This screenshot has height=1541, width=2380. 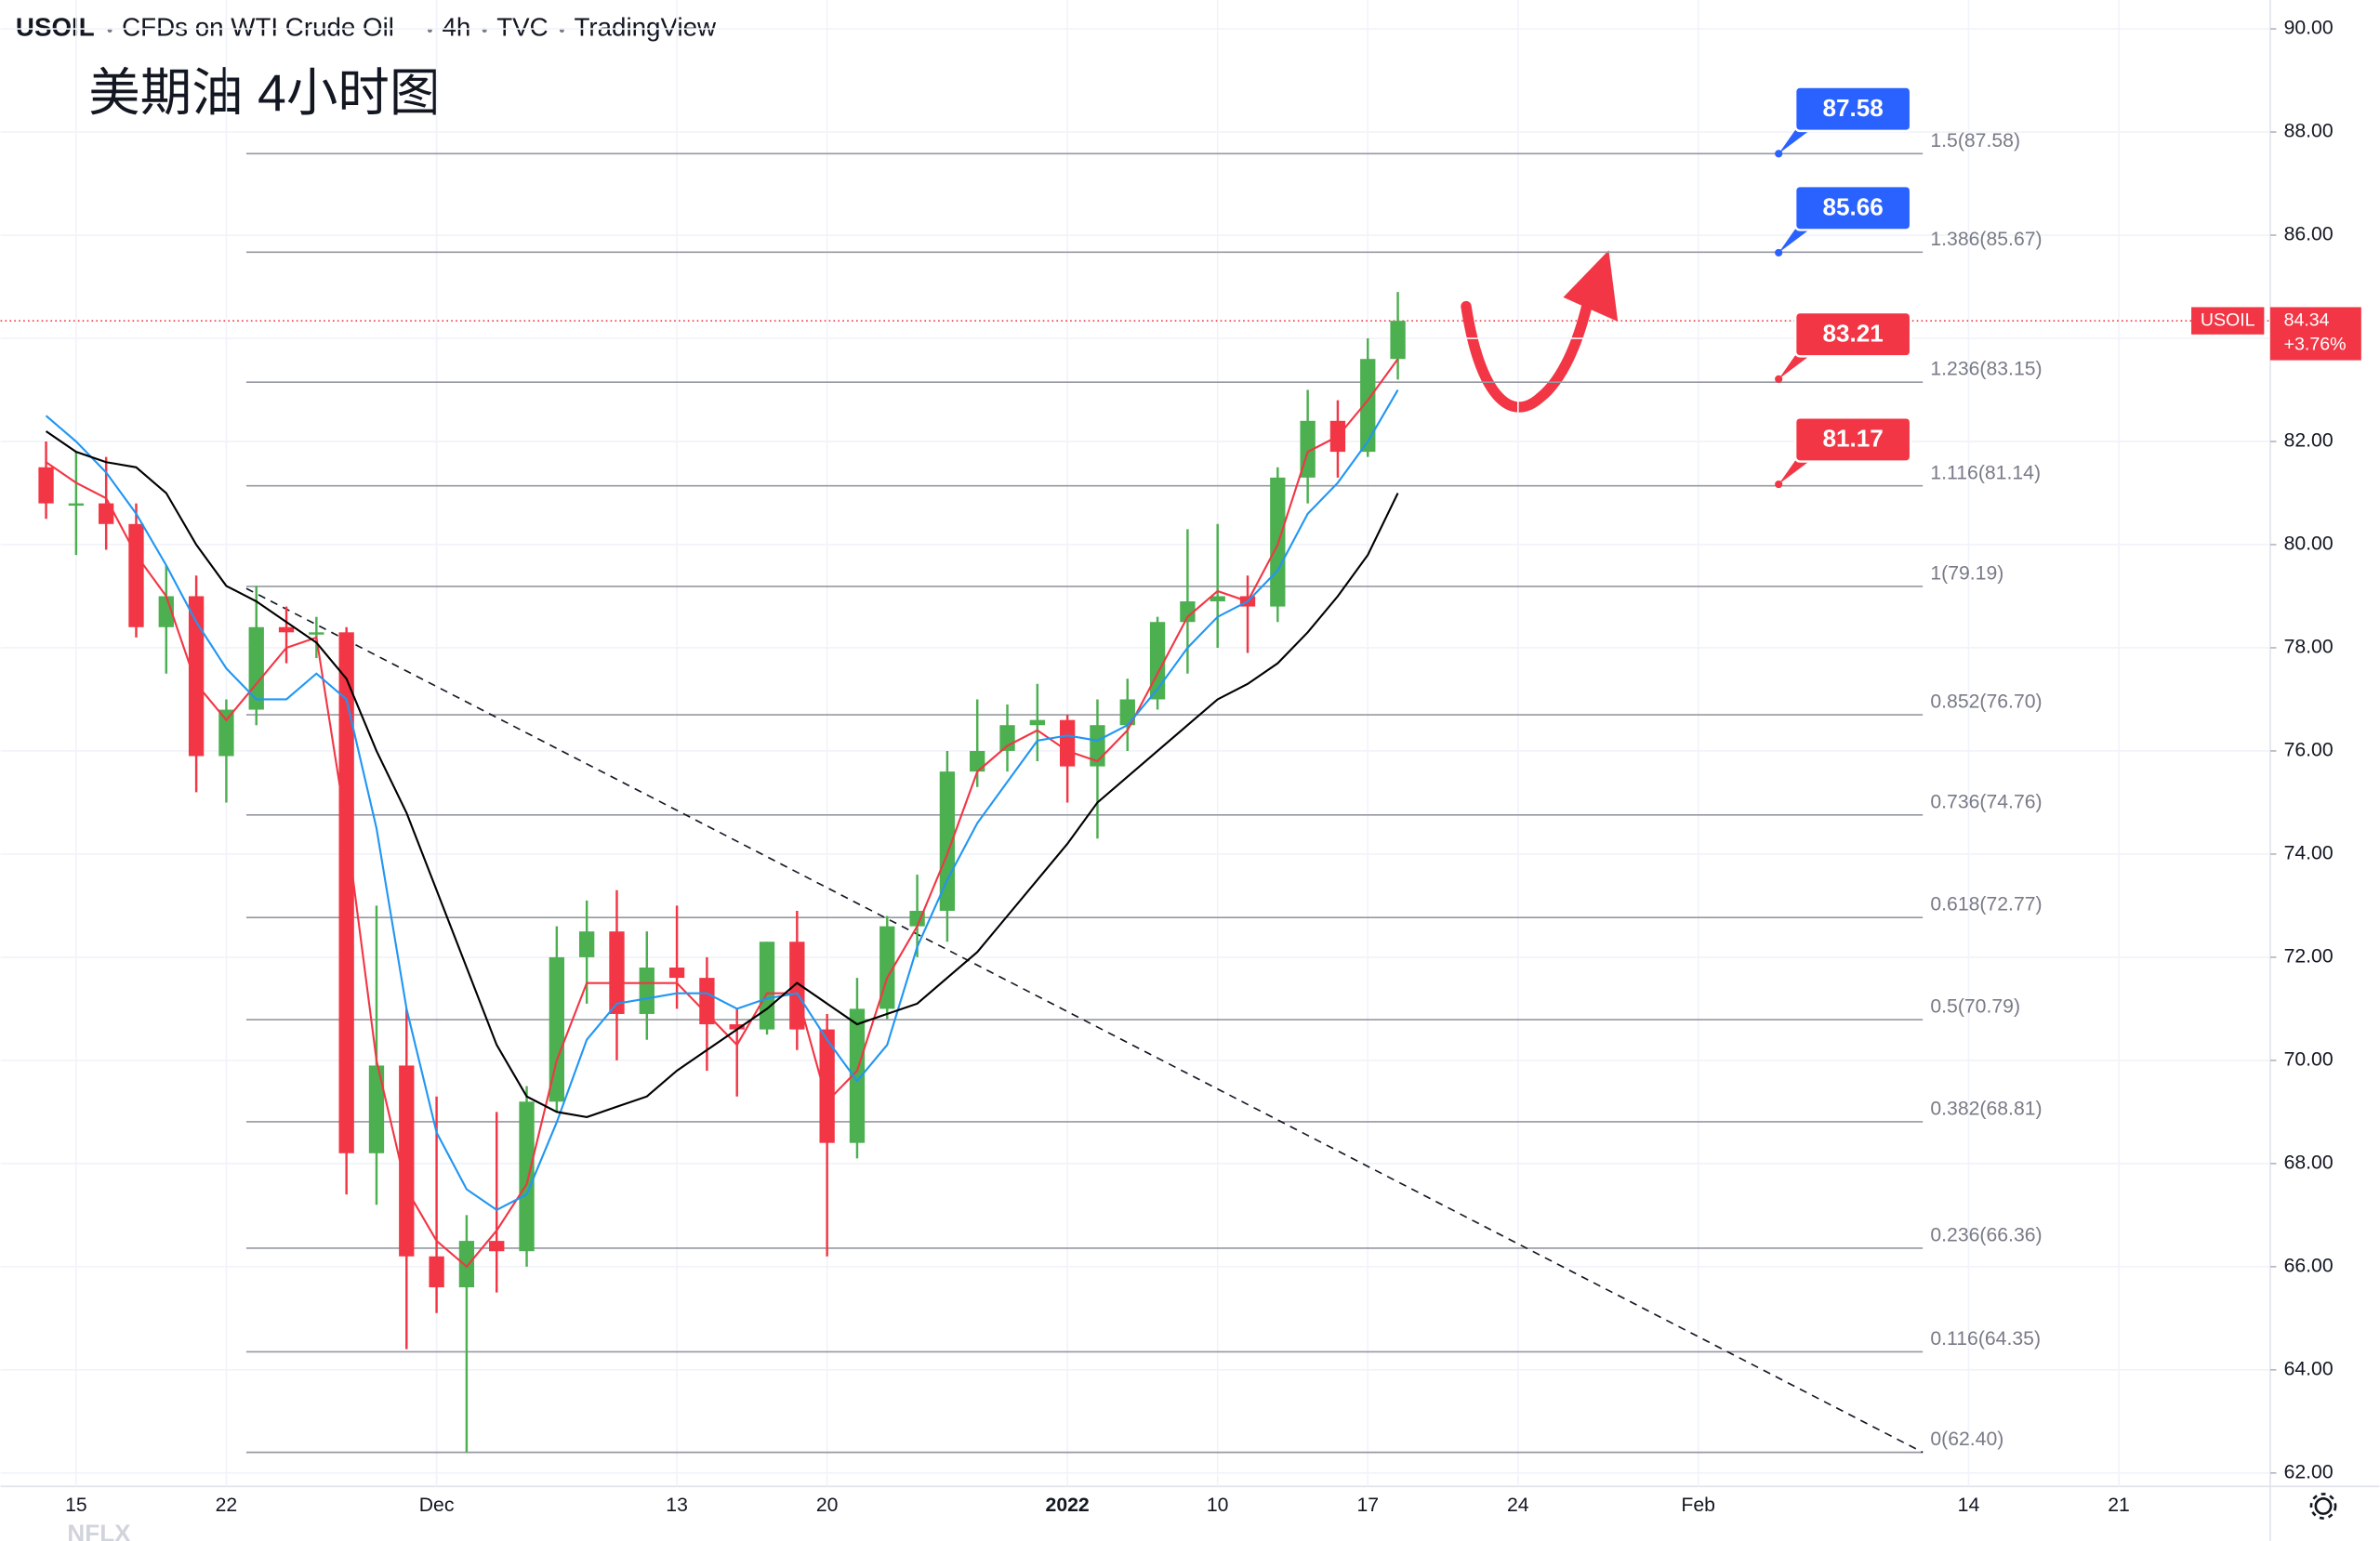 I want to click on symbol-badge-label: USOIL, so click(x=2228, y=320).